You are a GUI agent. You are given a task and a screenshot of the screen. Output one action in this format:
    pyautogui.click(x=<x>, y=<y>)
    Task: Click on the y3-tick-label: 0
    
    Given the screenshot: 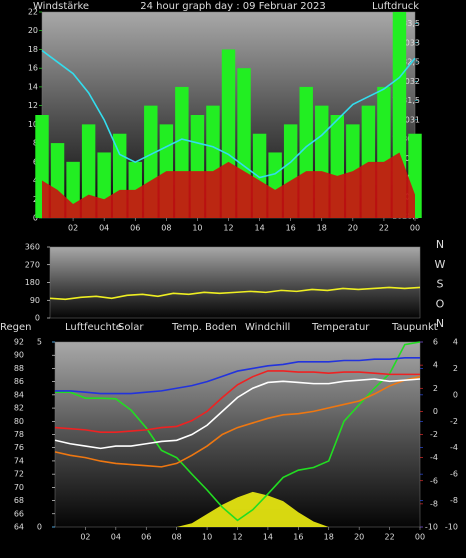 What is the action you would take?
    pyautogui.click(x=455, y=394)
    